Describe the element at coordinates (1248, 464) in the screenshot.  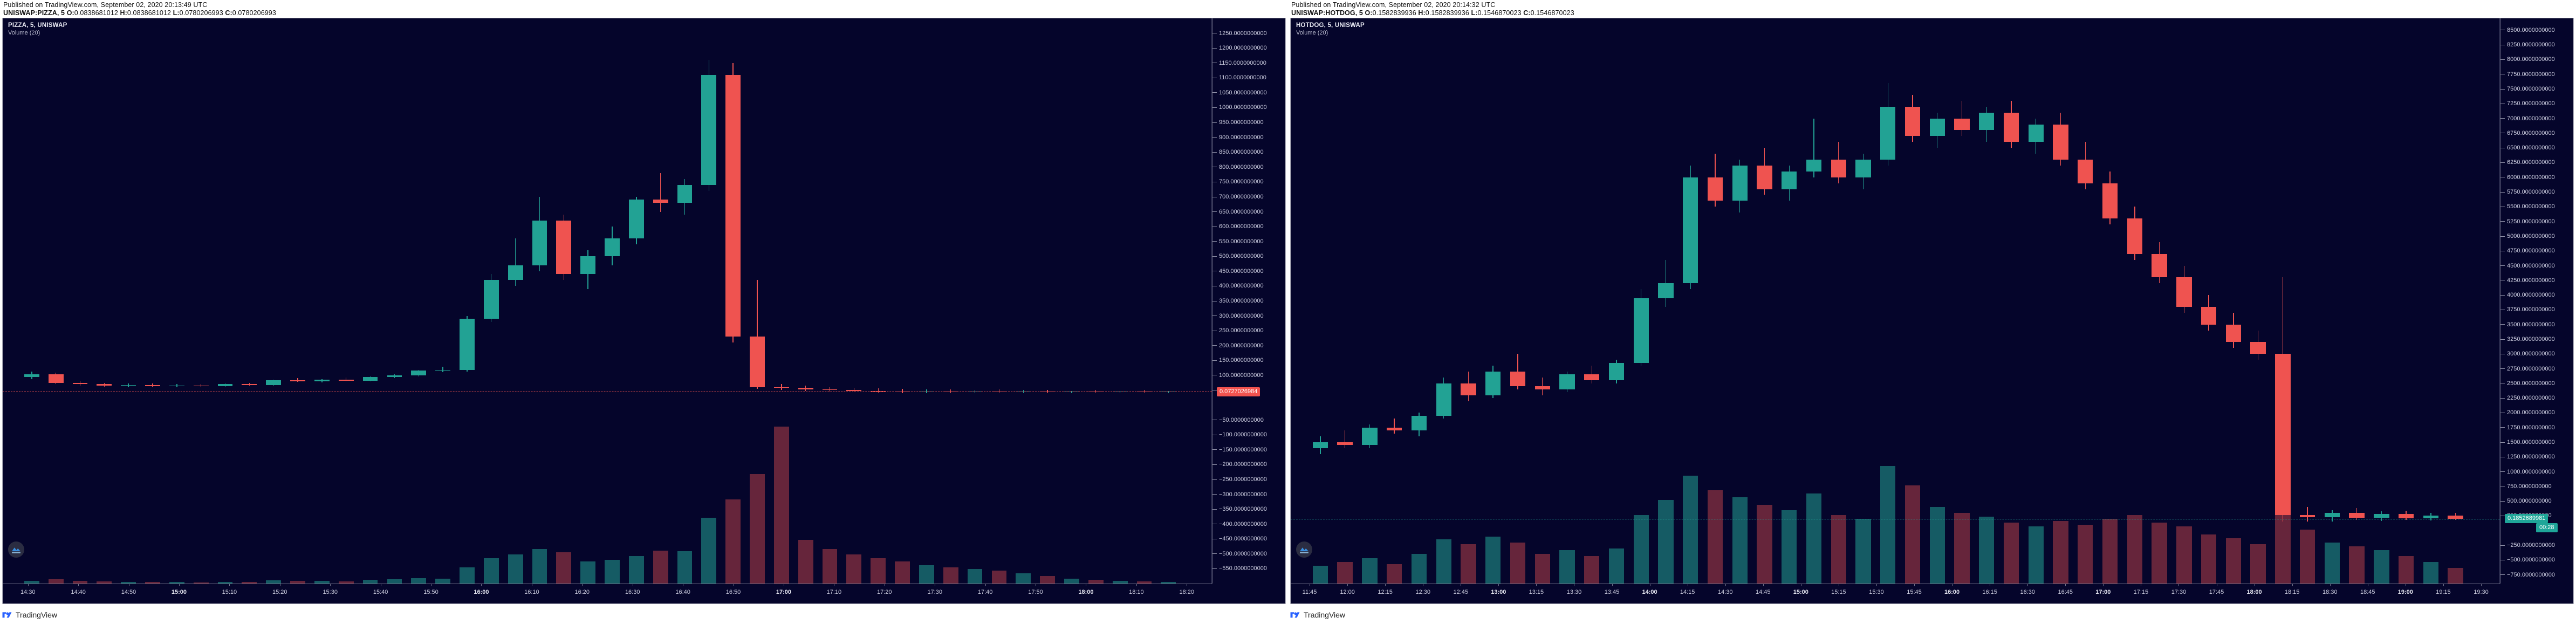
I see `price-axis-tick: −200.0000000000` at that location.